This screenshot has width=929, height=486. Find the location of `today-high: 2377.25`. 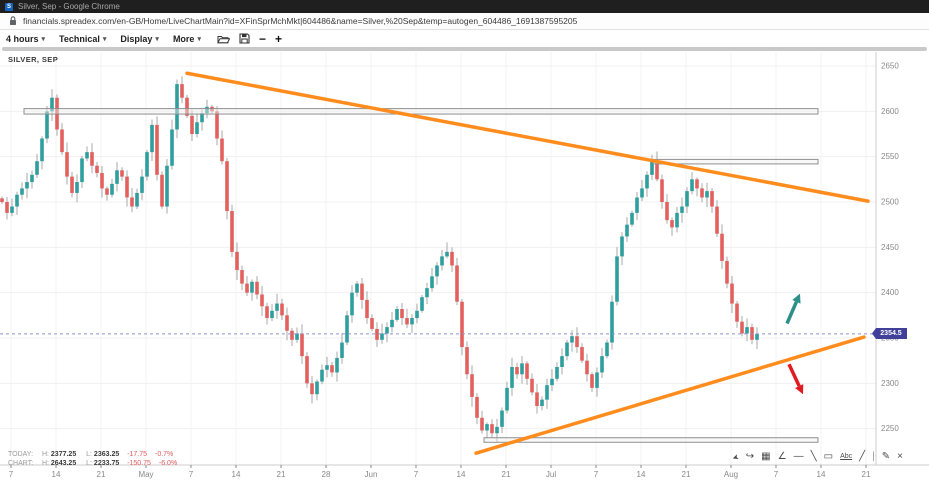

today-high: 2377.25 is located at coordinates (63, 454).